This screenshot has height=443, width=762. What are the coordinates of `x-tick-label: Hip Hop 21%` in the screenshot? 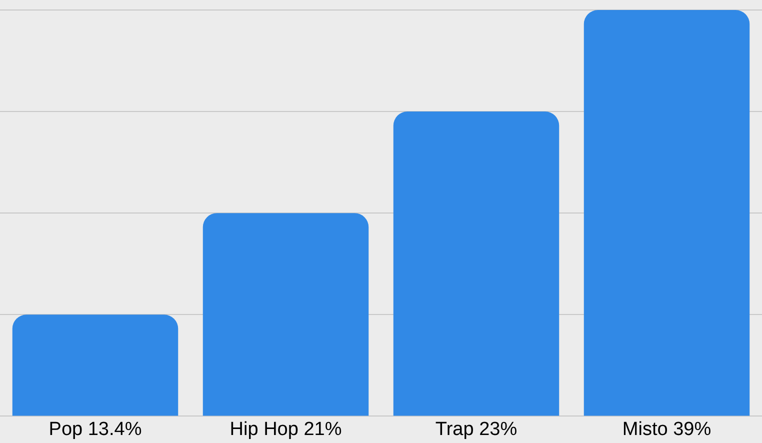 It's located at (286, 429).